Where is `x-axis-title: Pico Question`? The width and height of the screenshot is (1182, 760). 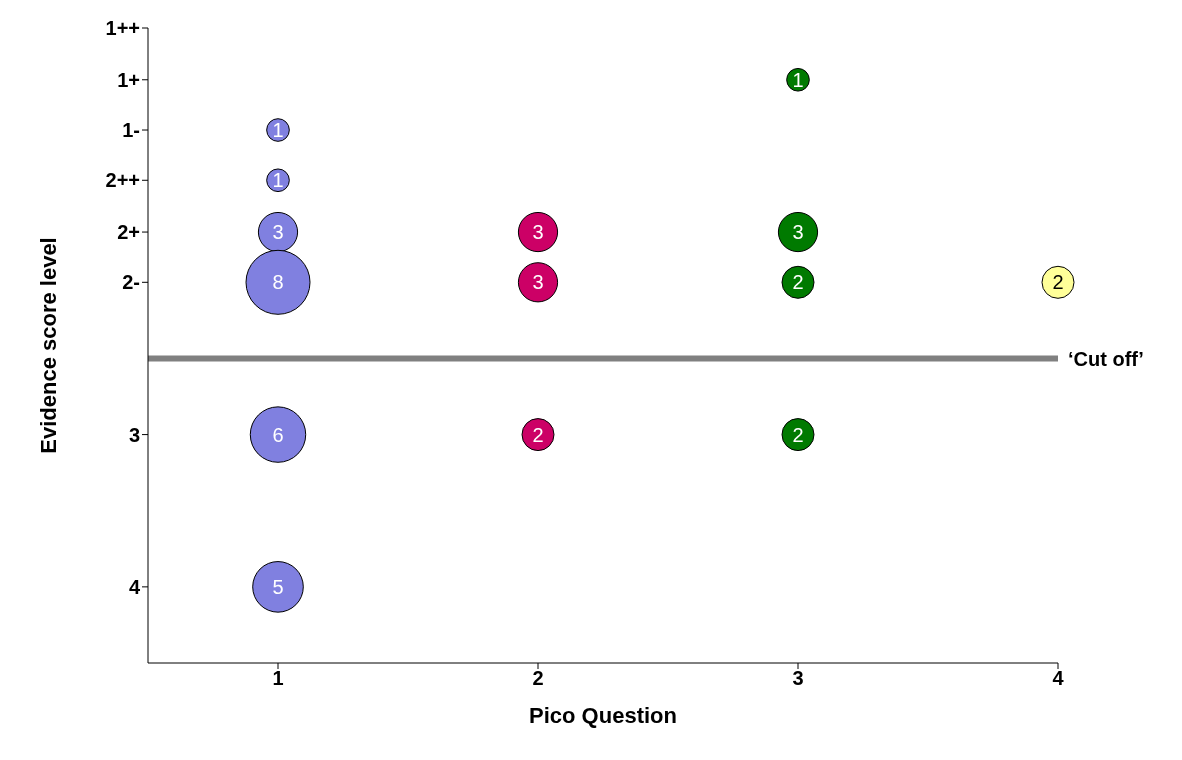 x-axis-title: Pico Question is located at coordinates (603, 715).